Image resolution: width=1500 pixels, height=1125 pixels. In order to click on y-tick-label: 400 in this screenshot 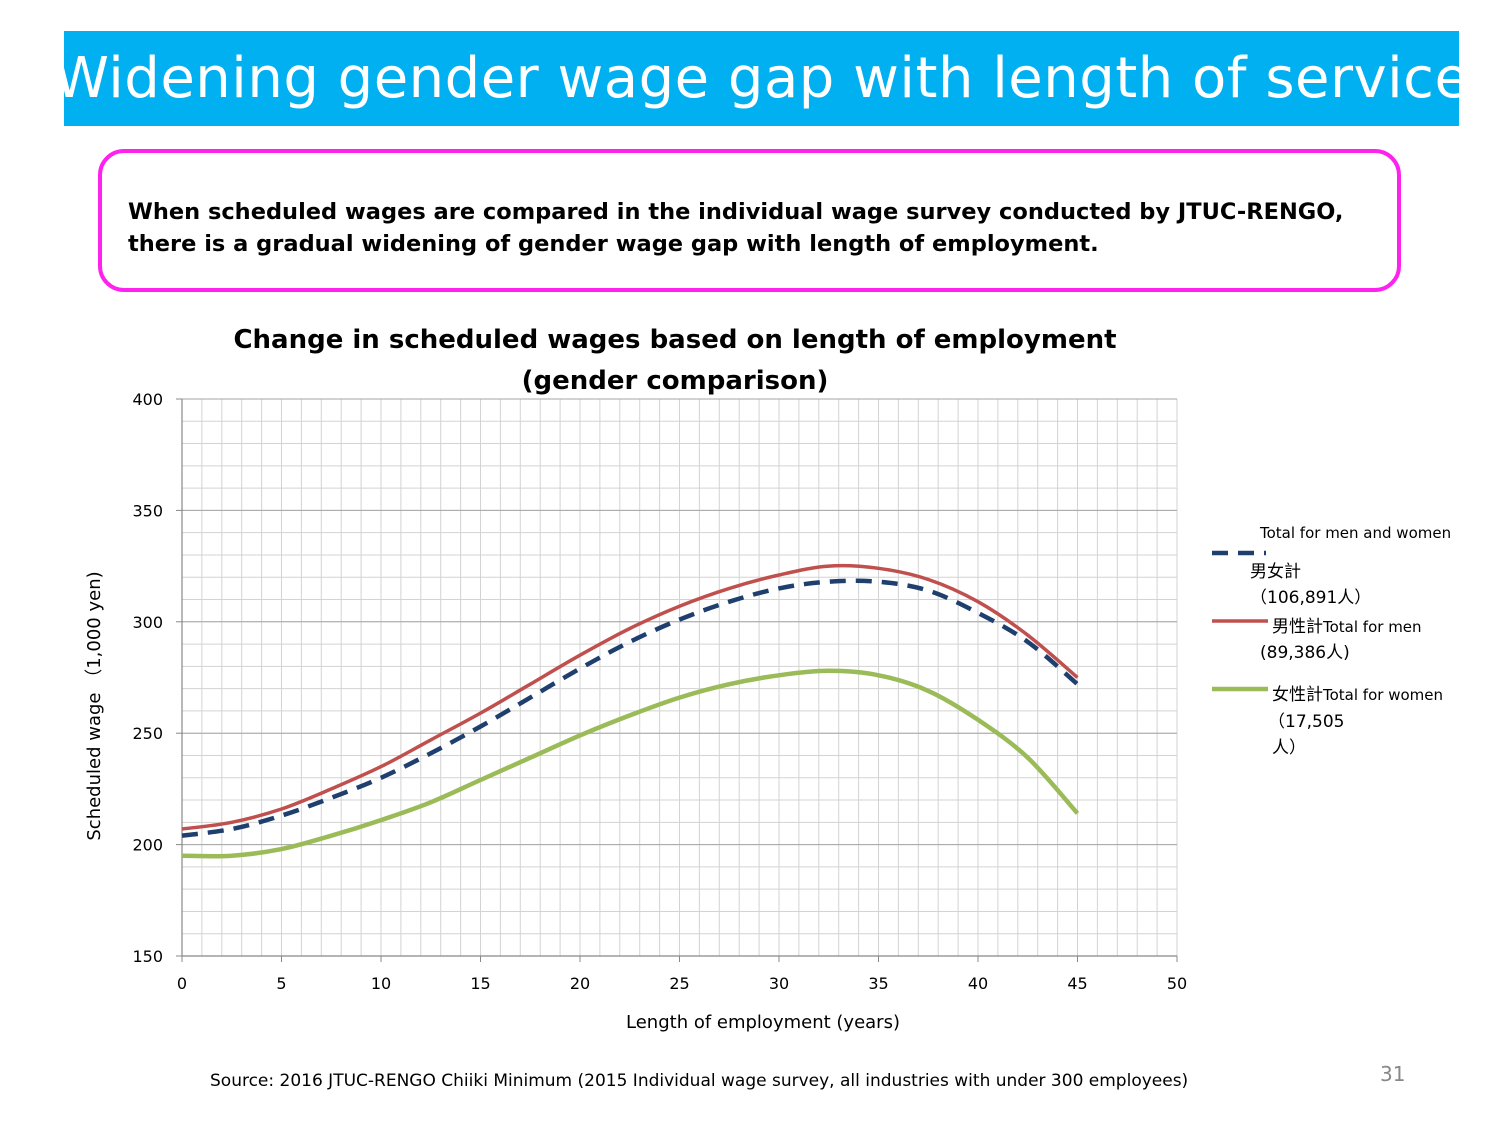, I will do `click(147, 399)`.